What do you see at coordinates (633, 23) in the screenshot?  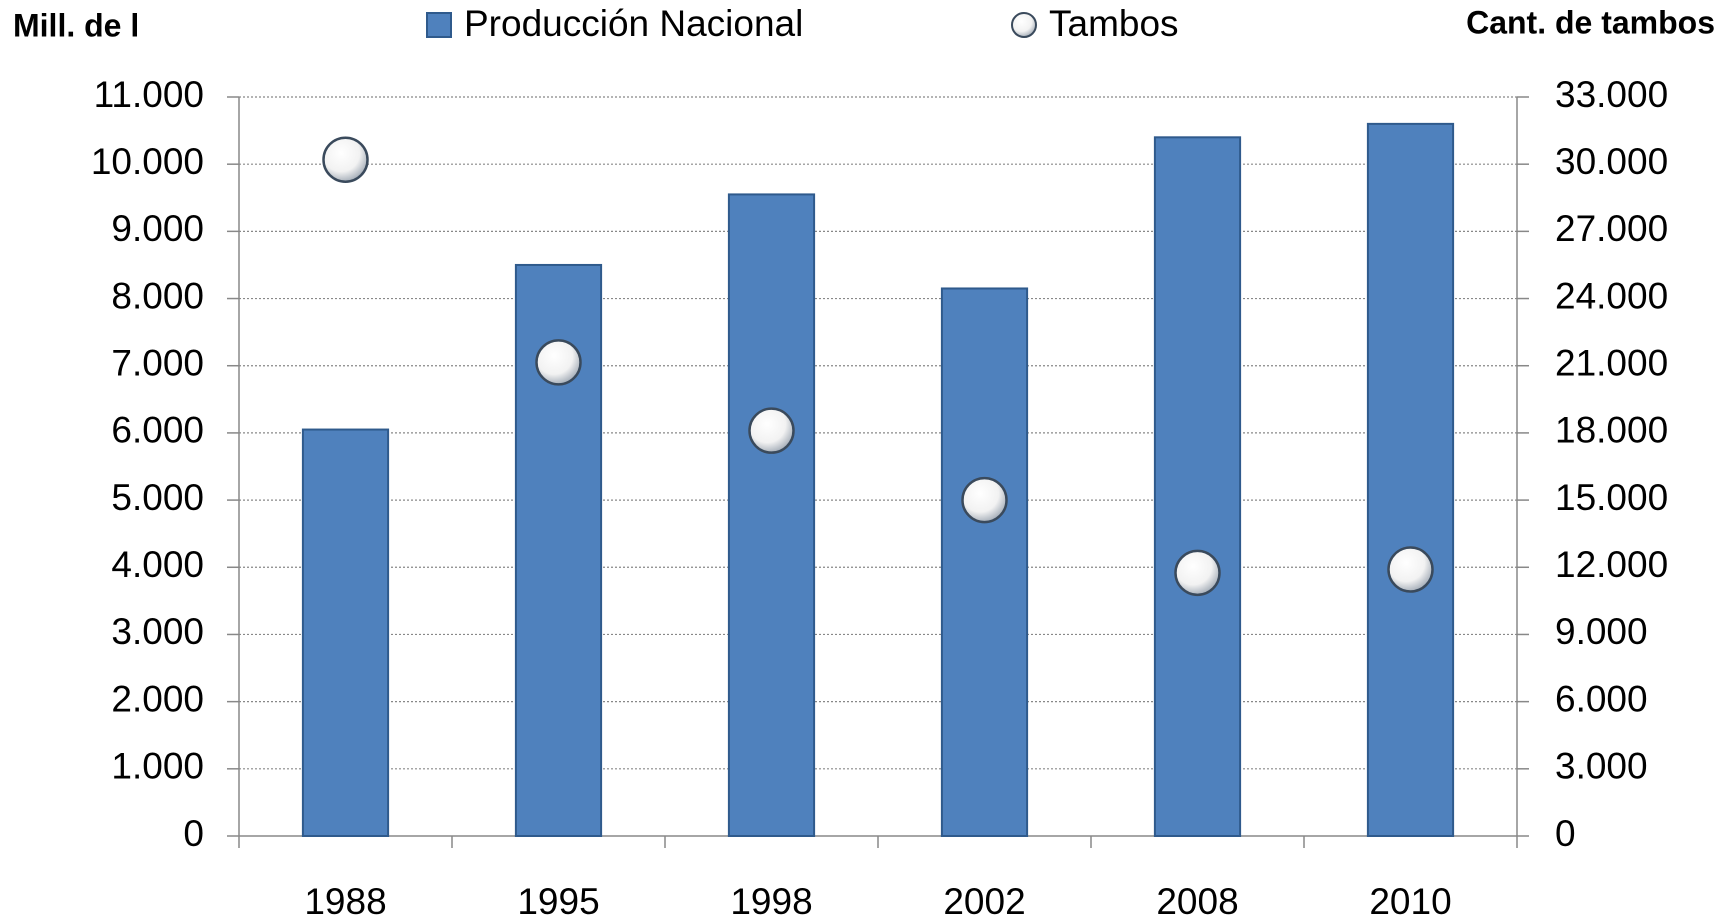 I see `legend-label: Producción Nacional` at bounding box center [633, 23].